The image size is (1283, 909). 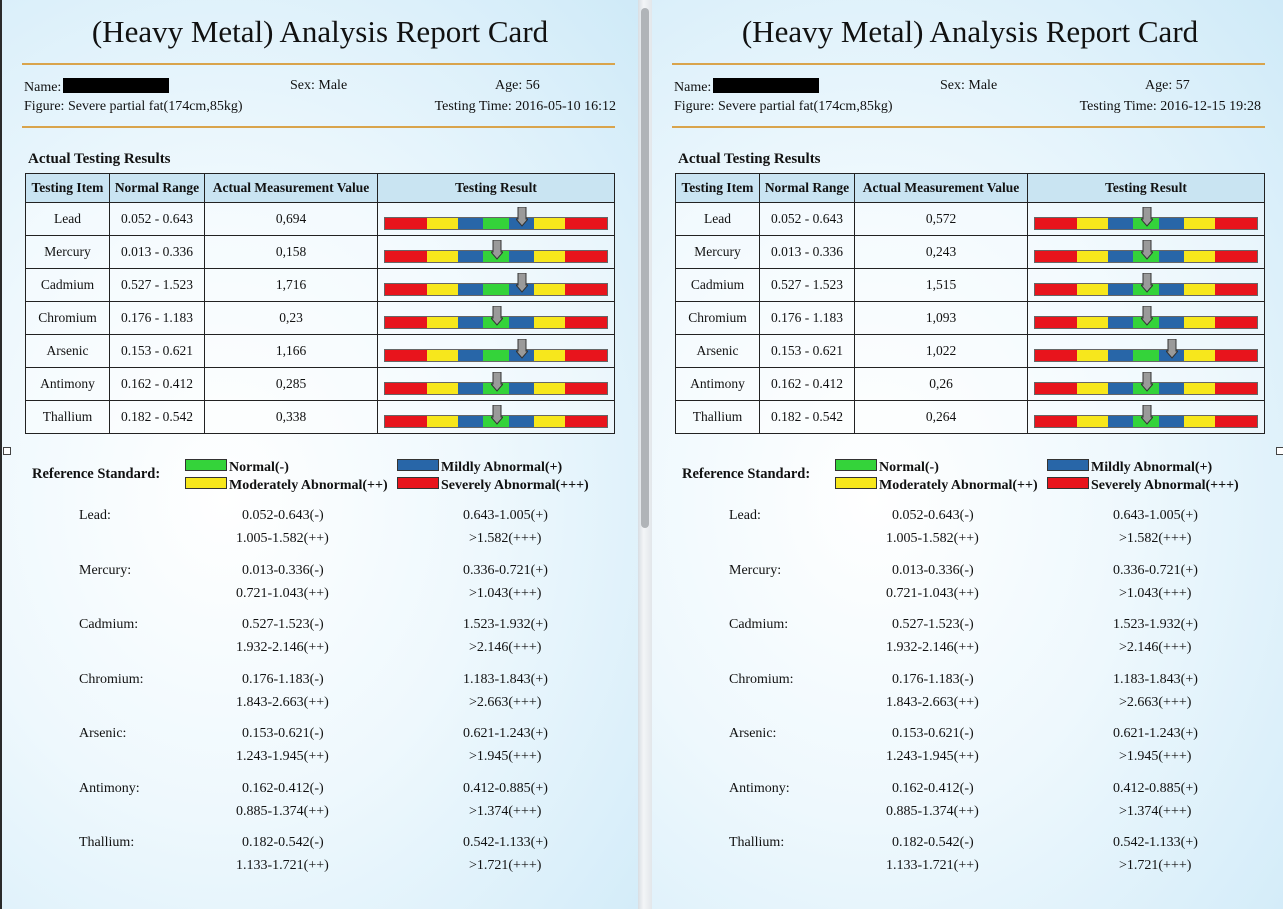 I want to click on reference-normal-range: 0.153-0.621(-), so click(x=933, y=733).